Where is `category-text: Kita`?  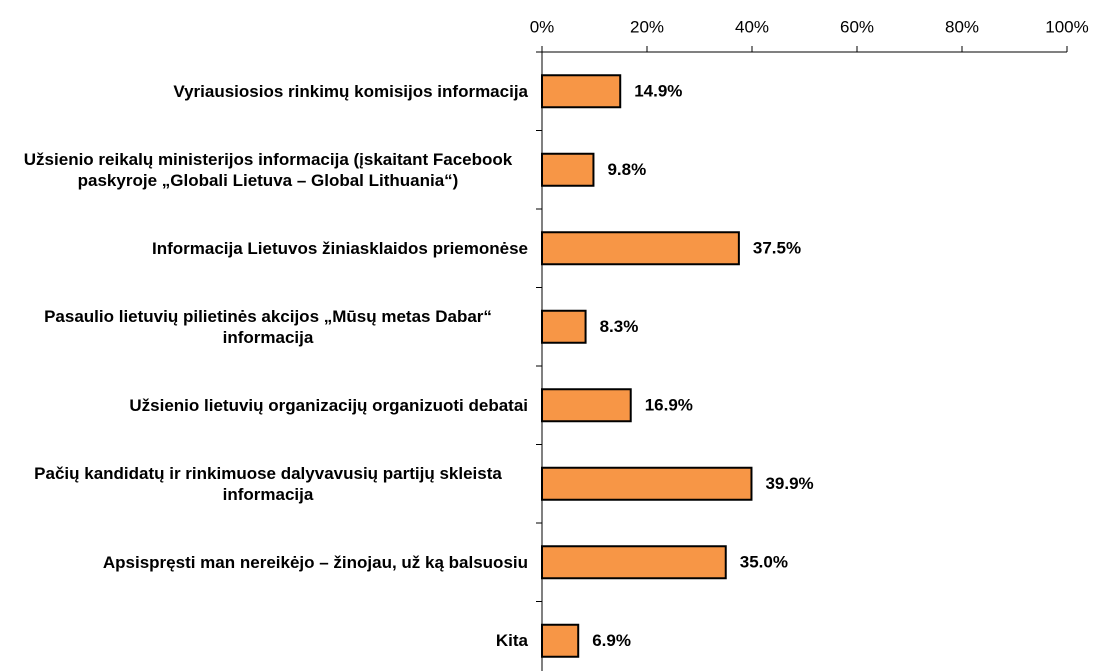
category-text: Kita is located at coordinates (511, 641).